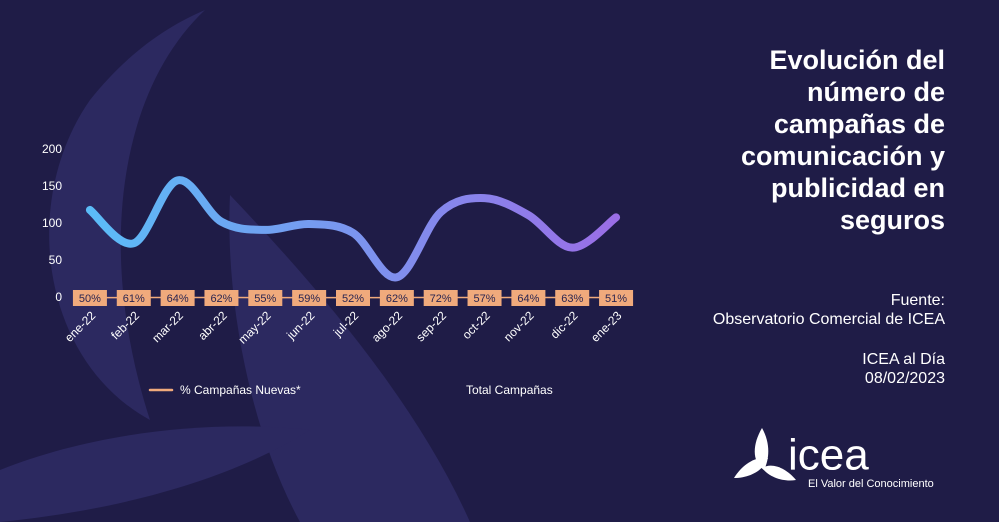  I want to click on value-label: 72%, so click(441, 299).